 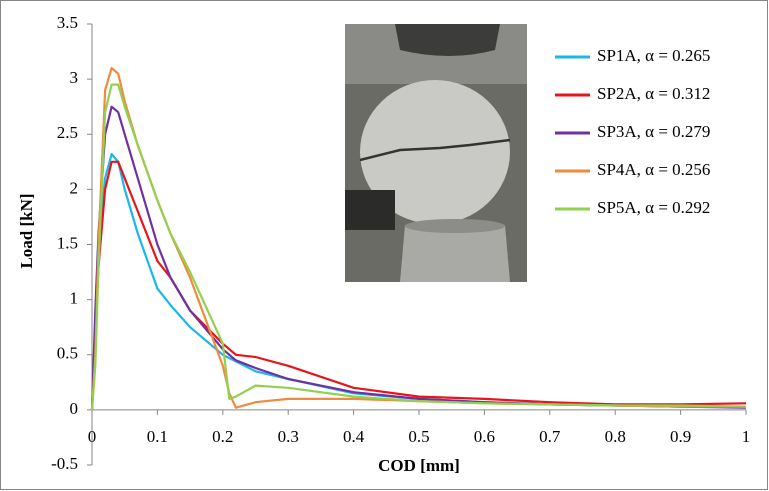 I want to click on x-tick-label: 0.3, so click(x=288, y=436).